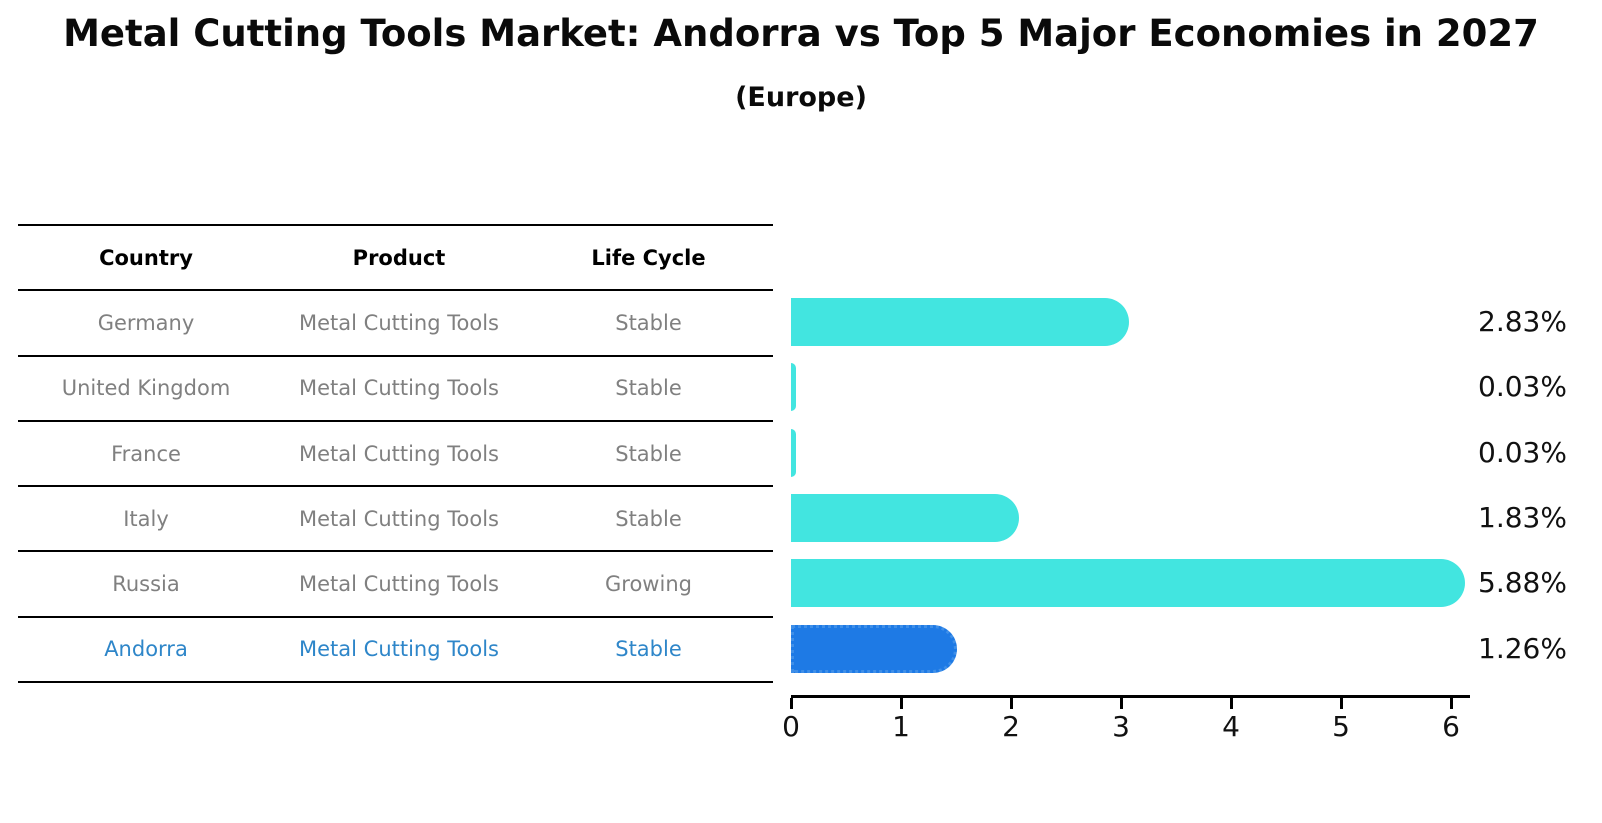  I want to click on column-header-country: Country, so click(146, 257).